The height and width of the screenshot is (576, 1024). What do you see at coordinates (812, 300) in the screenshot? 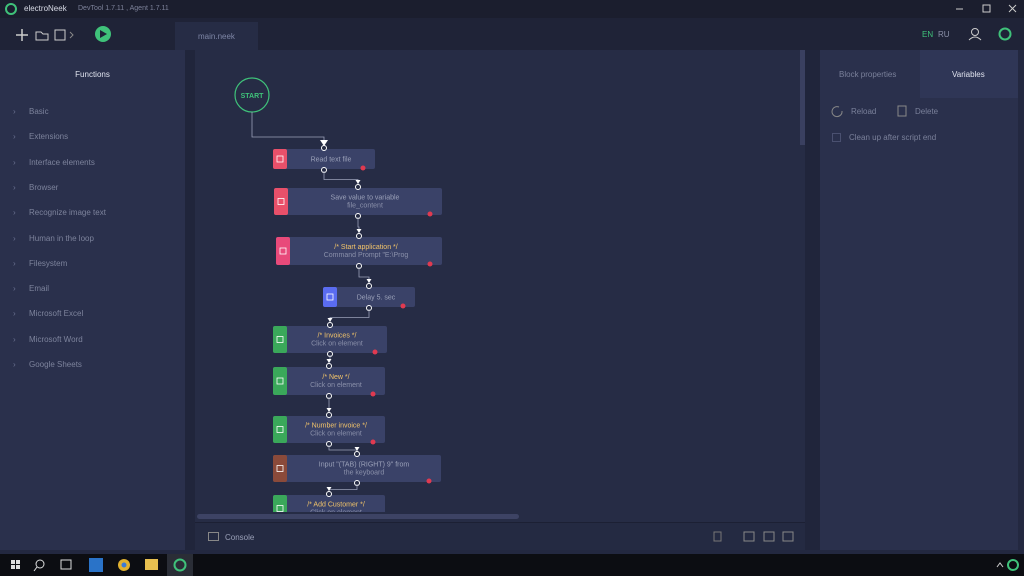
I see `splitter-right` at bounding box center [812, 300].